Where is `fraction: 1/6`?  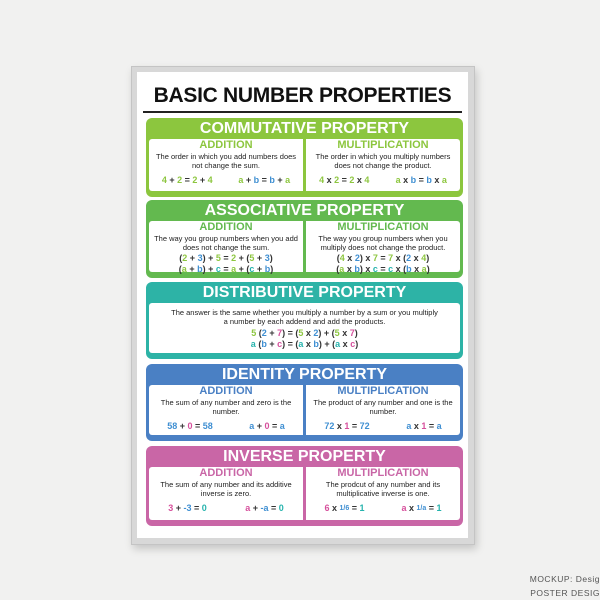
fraction: 1/6 is located at coordinates (344, 509).